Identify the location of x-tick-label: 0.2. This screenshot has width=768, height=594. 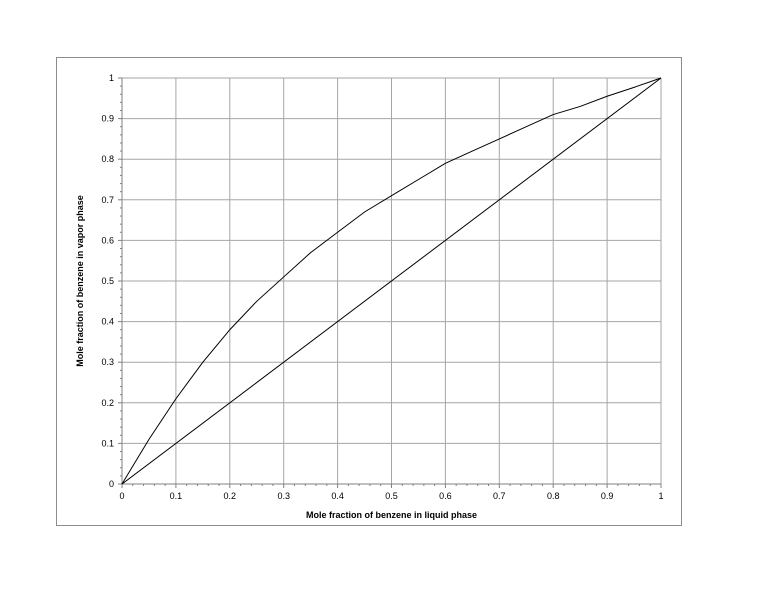
(230, 496).